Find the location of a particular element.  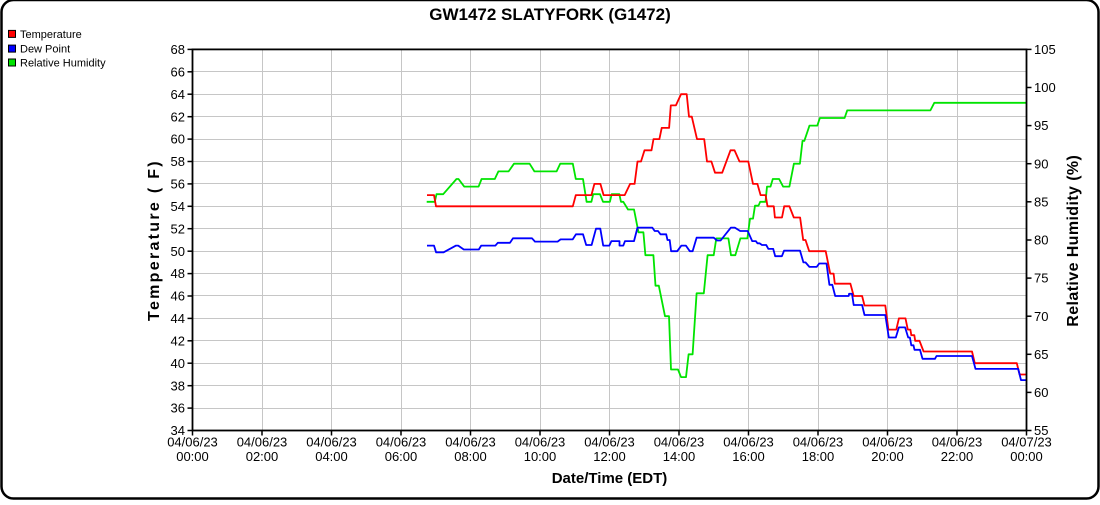

svg-text: 56 is located at coordinates (178, 184).